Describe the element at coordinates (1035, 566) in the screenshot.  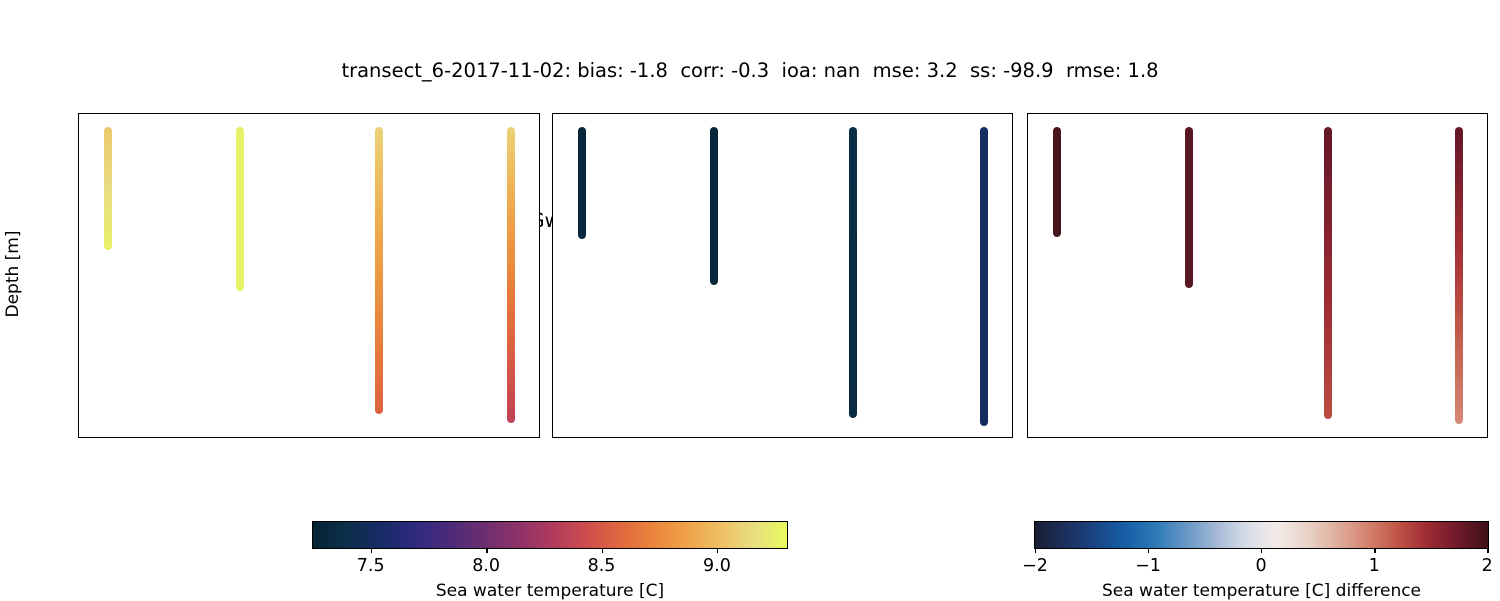
I see `colorbar-tick-label: −2` at that location.